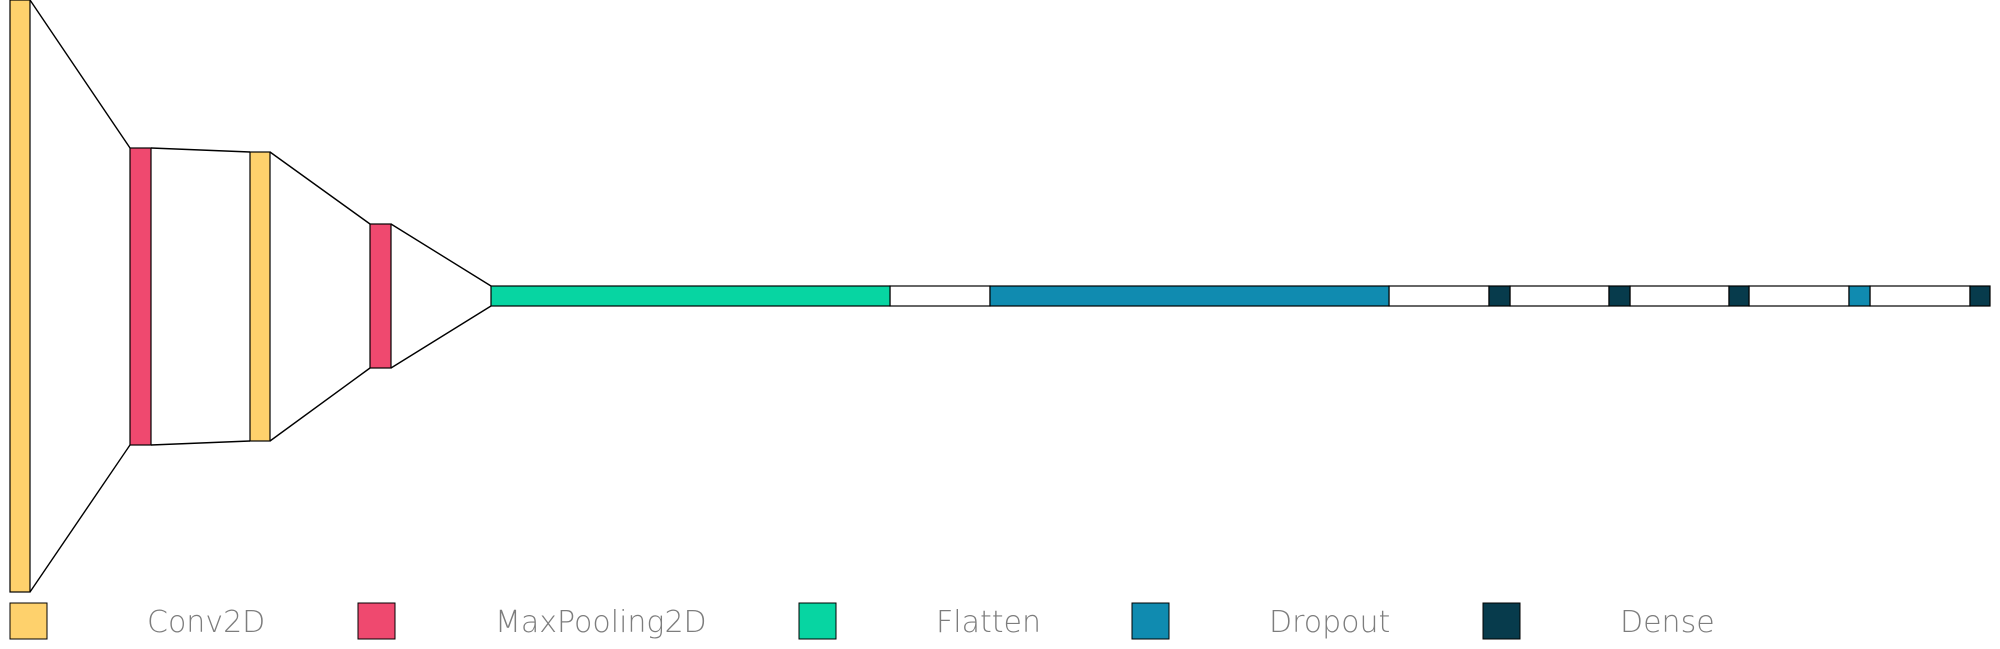  I want to click on legend-label-dropout: Dropout, so click(1329, 622).